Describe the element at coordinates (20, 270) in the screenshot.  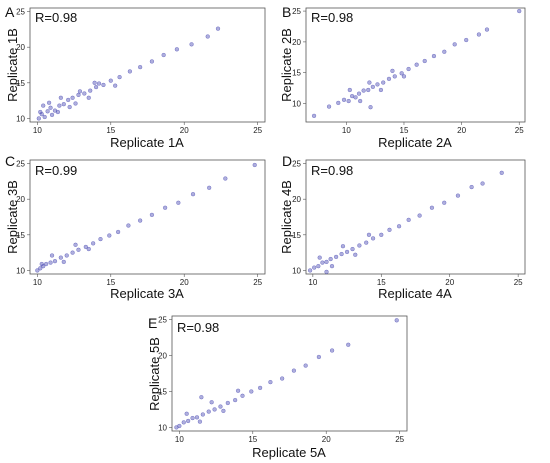
I see `panel-c-y-tick-label: 10` at that location.